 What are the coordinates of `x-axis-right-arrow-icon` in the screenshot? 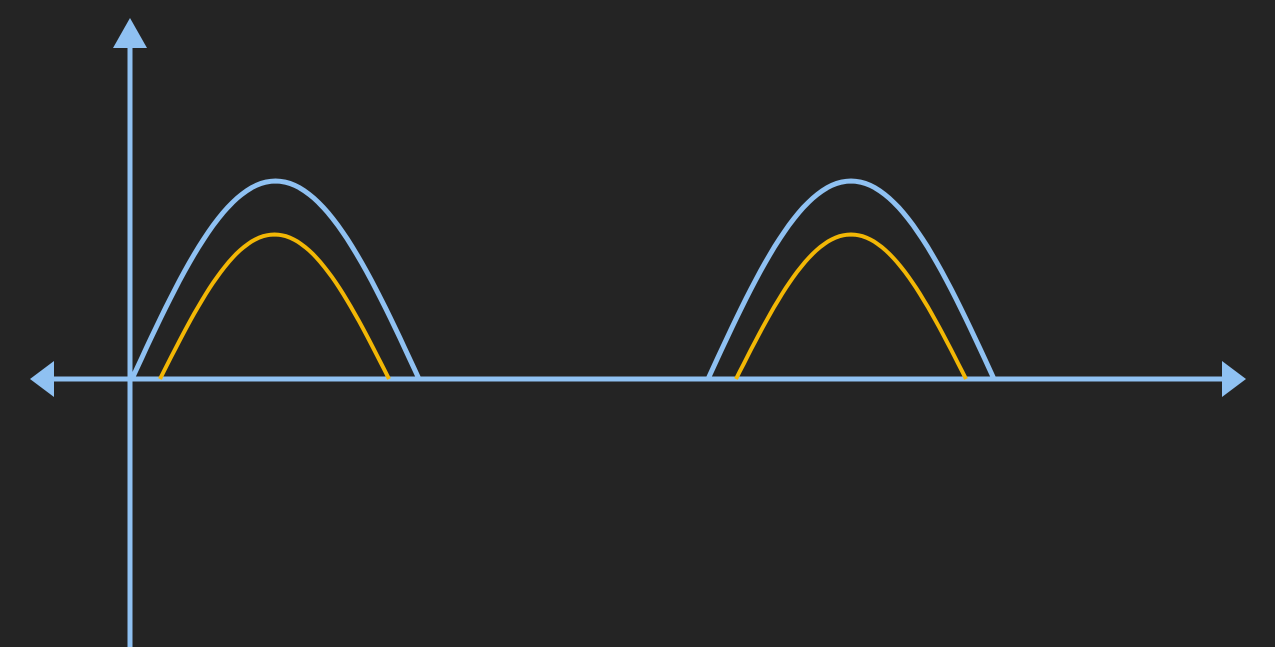 It's located at (1234, 379).